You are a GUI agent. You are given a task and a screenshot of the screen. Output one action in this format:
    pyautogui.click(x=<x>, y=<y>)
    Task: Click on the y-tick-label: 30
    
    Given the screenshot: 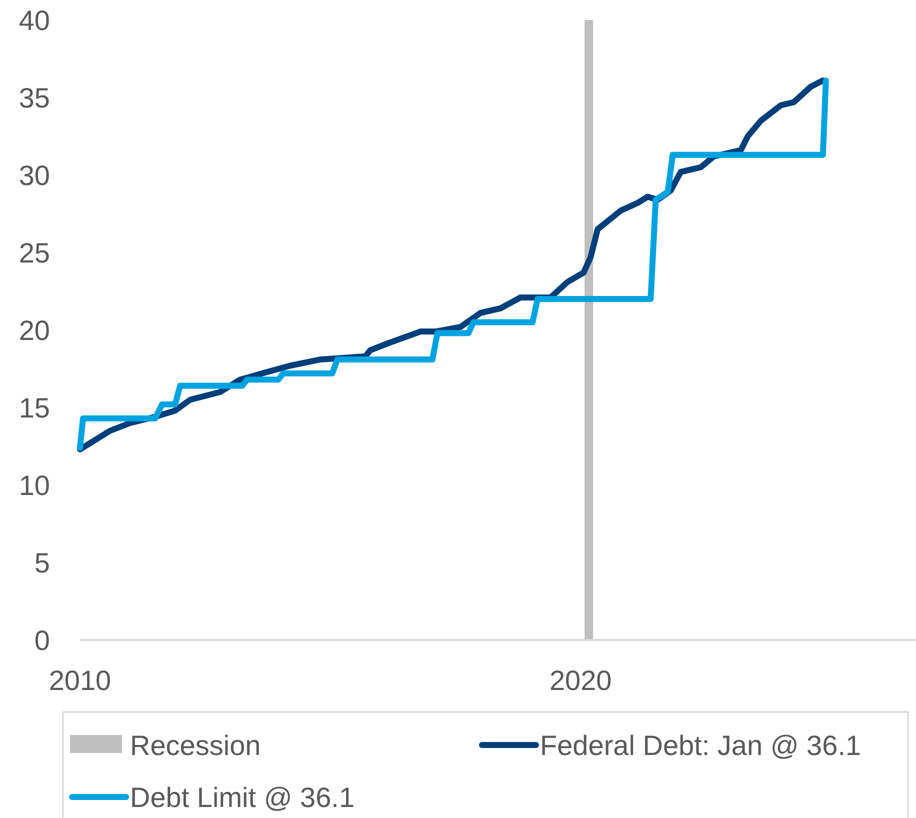 What is the action you would take?
    pyautogui.click(x=34, y=175)
    